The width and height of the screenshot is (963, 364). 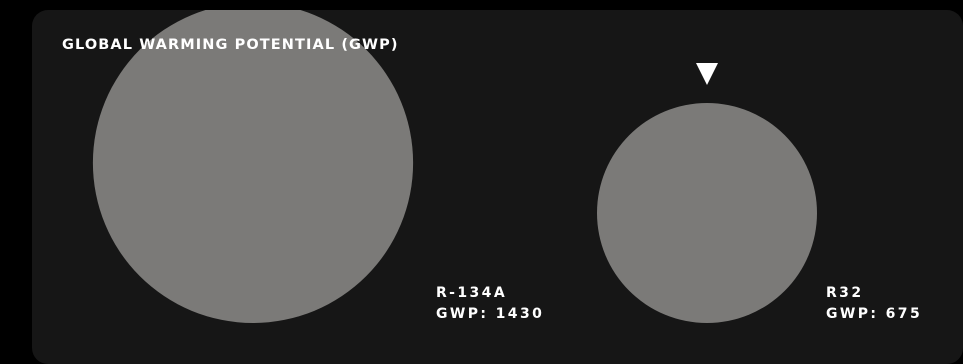 What do you see at coordinates (490, 314) in the screenshot?
I see `series-gwp-r134a: GWP: 1430` at bounding box center [490, 314].